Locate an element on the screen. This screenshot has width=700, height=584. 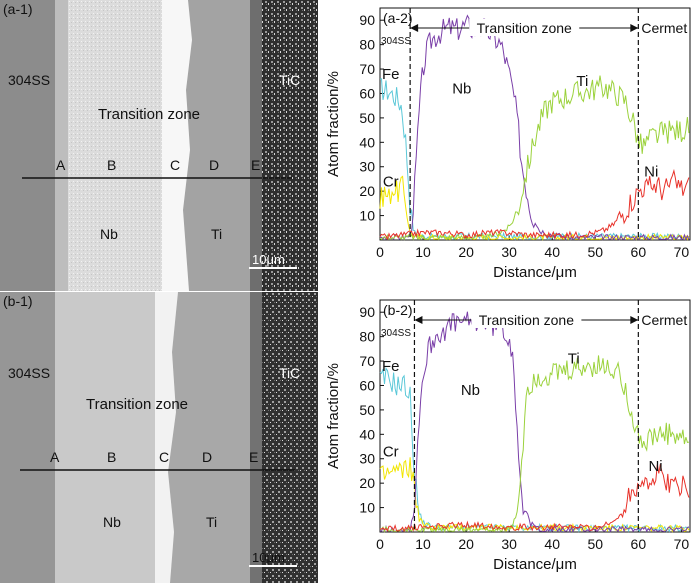
chart-b-xtick-label-3: 30 is located at coordinates (509, 544).